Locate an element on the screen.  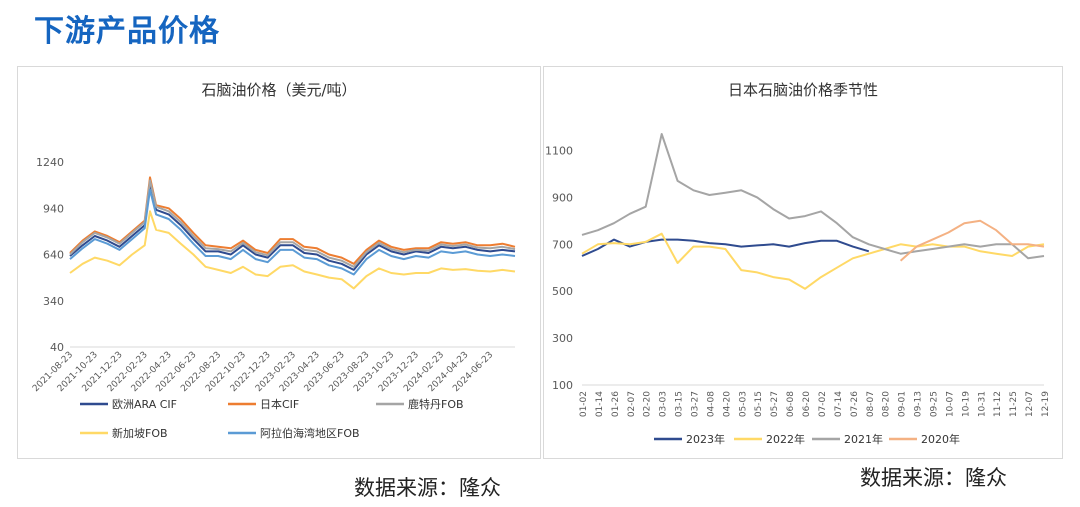
x-tick-label: 08-20 is located at coordinates (887, 404).